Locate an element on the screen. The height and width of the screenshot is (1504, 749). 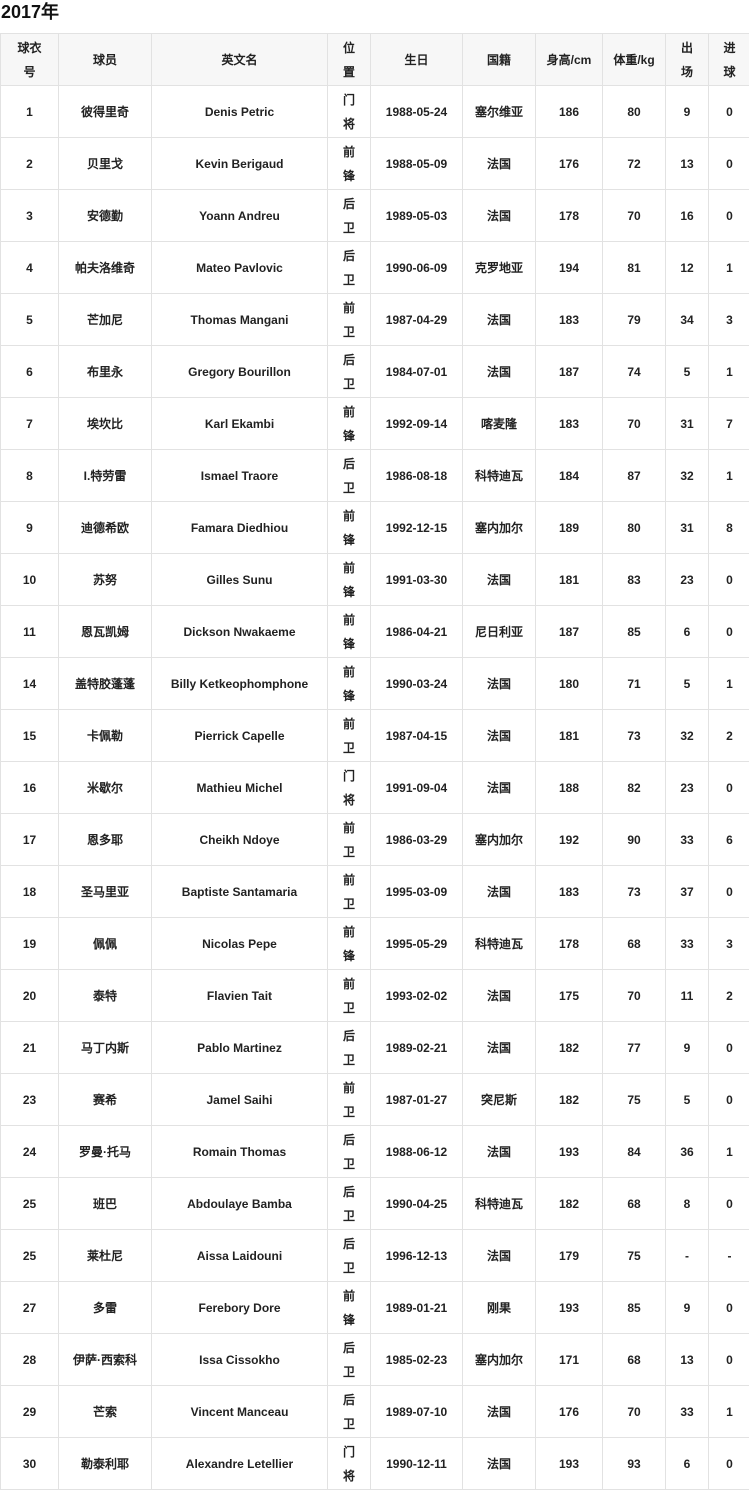
birthday: 1986-08-18 is located at coordinates (416, 475).